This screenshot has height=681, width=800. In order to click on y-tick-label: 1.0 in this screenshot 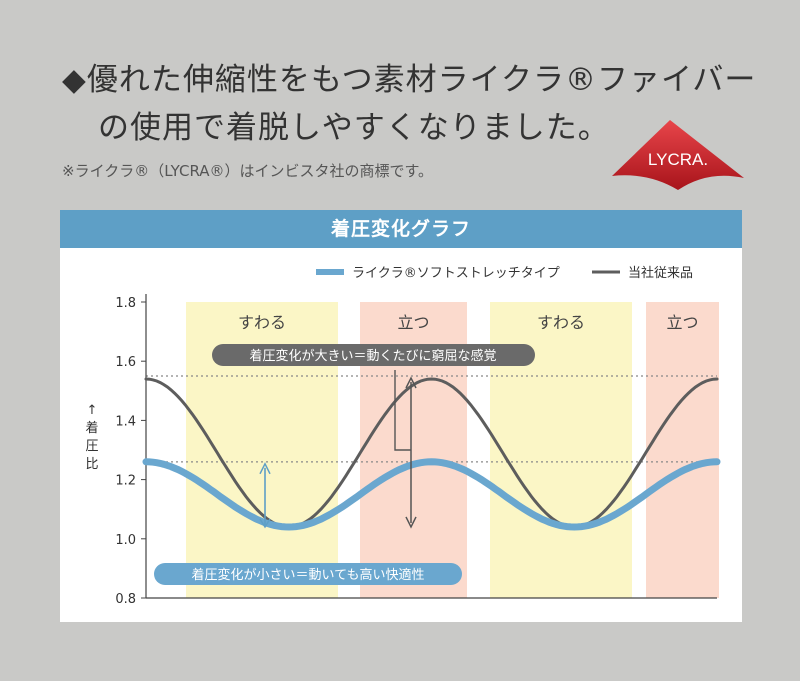, I will do `click(125, 540)`.